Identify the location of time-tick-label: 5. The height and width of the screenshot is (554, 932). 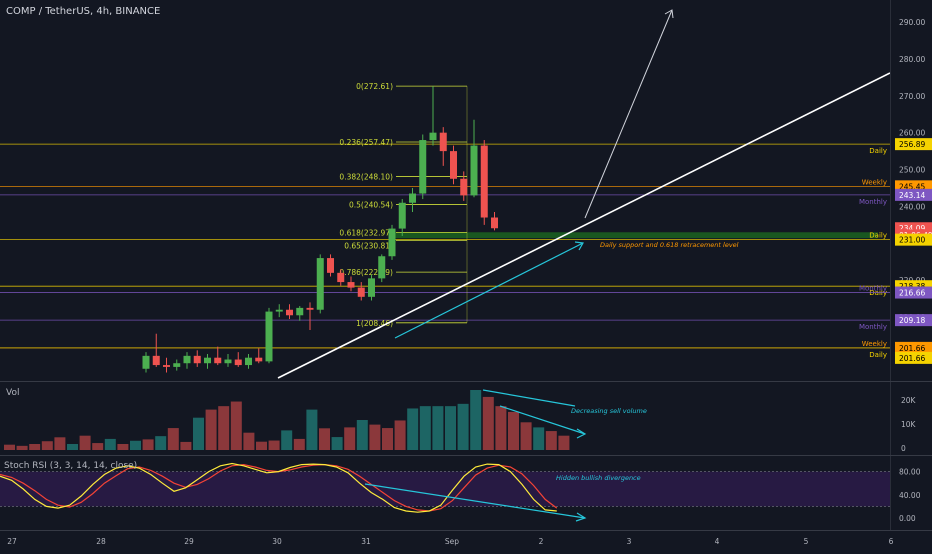
(806, 541).